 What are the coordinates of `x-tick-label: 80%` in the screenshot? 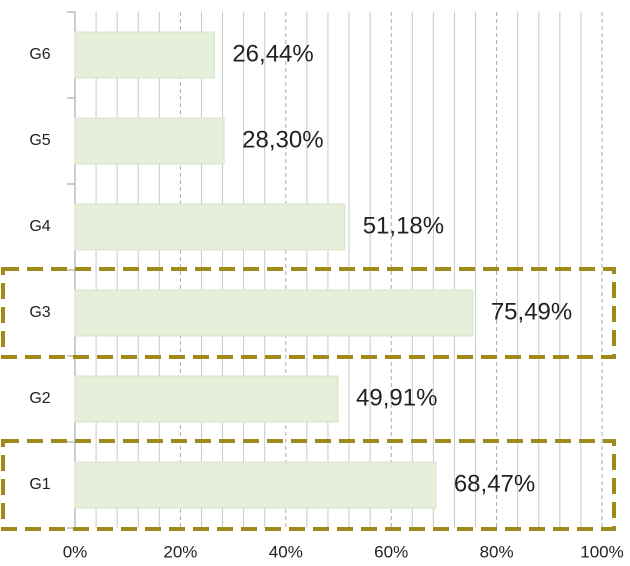 It's located at (497, 551).